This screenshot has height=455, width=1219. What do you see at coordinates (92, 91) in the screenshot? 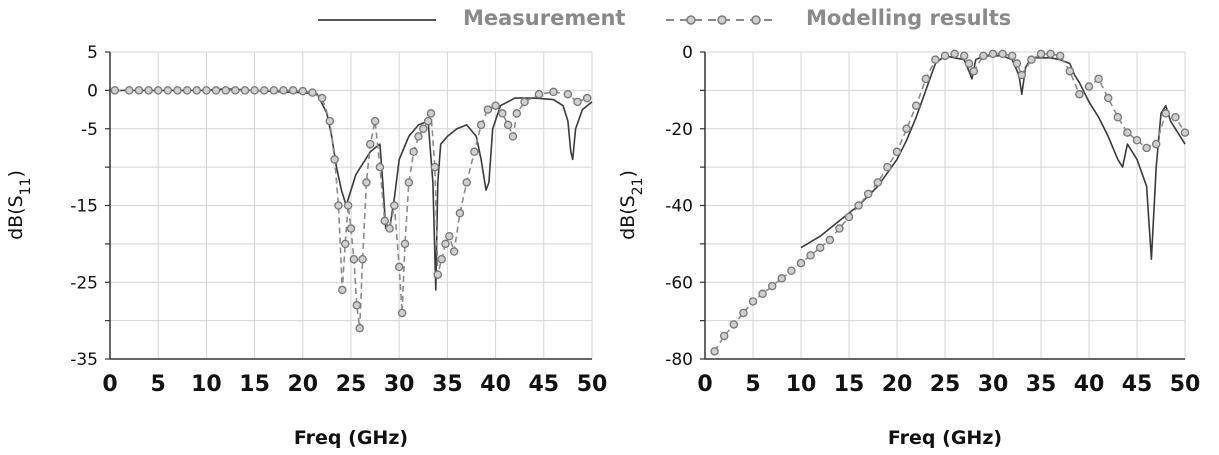
I see `y-tick-label: 0` at bounding box center [92, 91].